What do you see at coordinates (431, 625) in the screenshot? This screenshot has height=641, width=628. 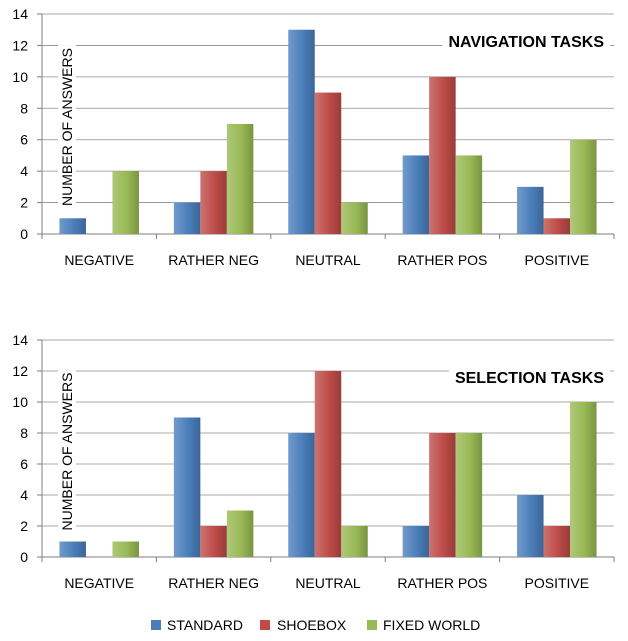 I see `legend-label-fixed-world: FIXED WORLD` at bounding box center [431, 625].